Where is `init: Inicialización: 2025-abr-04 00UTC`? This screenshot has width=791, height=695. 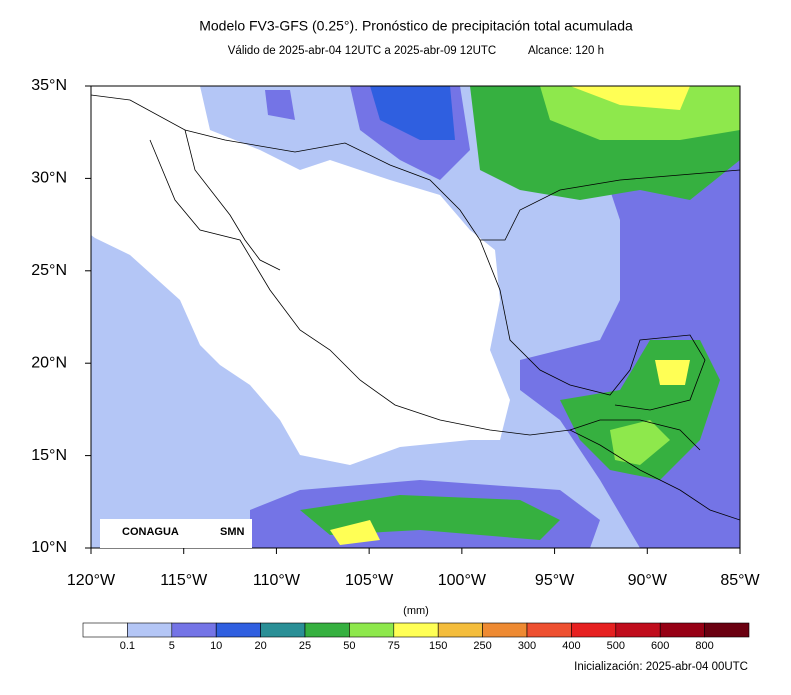
init: Inicialización: 2025-abr-04 00UTC is located at coordinates (661, 667).